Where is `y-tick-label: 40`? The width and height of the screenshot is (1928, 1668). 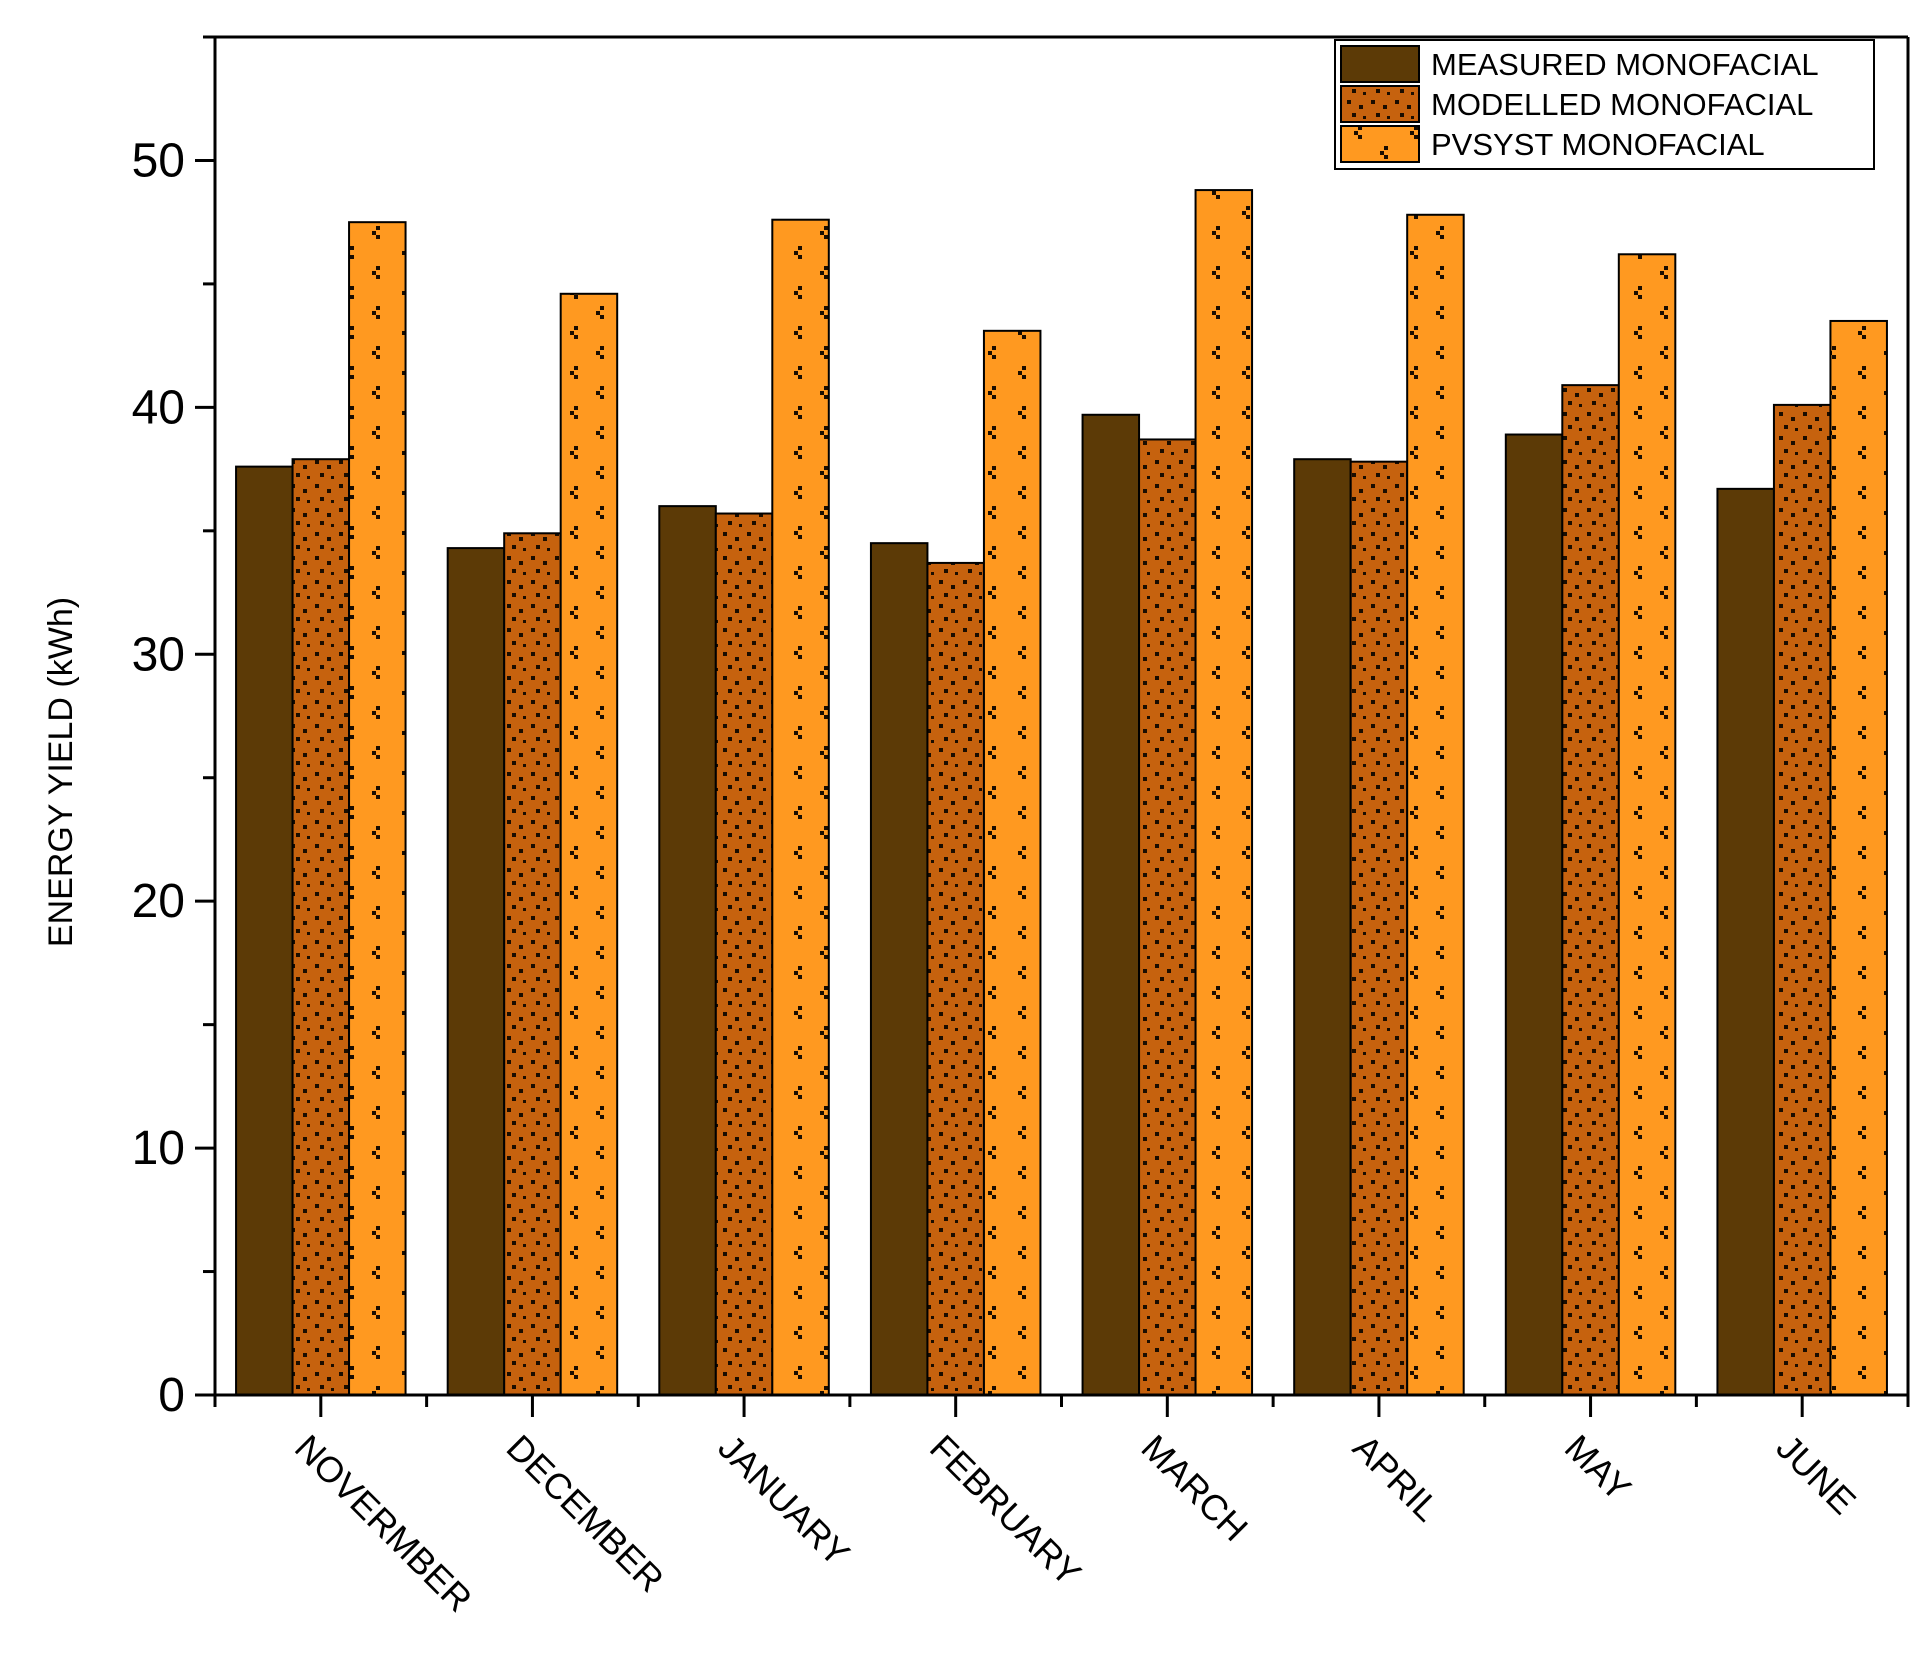 y-tick-label: 40 is located at coordinates (158, 407).